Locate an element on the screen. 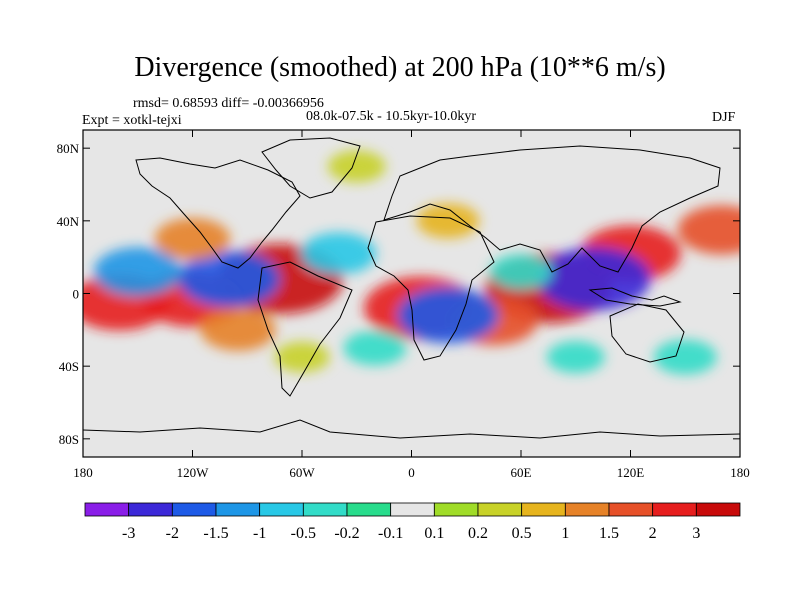 The image size is (800, 600). coastline-south-america is located at coordinates (305, 329).